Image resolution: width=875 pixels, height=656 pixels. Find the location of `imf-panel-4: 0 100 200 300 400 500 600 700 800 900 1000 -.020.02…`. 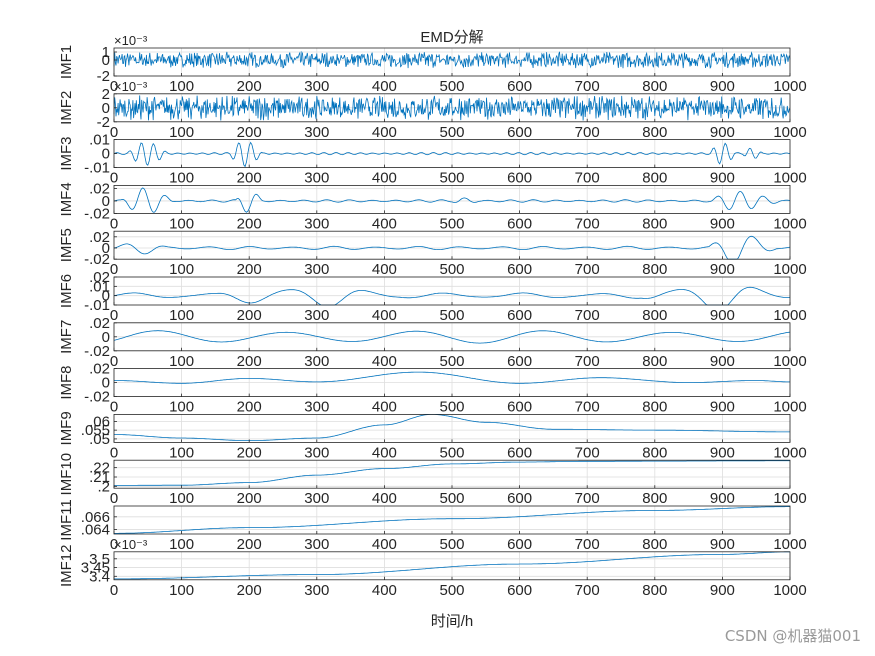

imf-panel-4: 0 100 200 300 400 500 600 700 800 900 1000 -.020.02… is located at coordinates (432, 207).